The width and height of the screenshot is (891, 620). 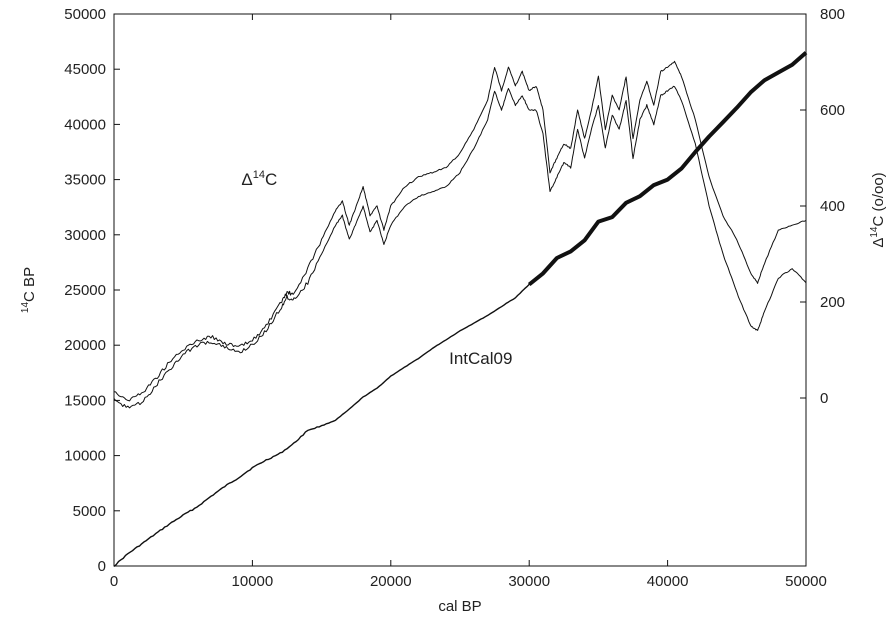 I want to click on x-tick-label: 50000, so click(x=806, y=581).